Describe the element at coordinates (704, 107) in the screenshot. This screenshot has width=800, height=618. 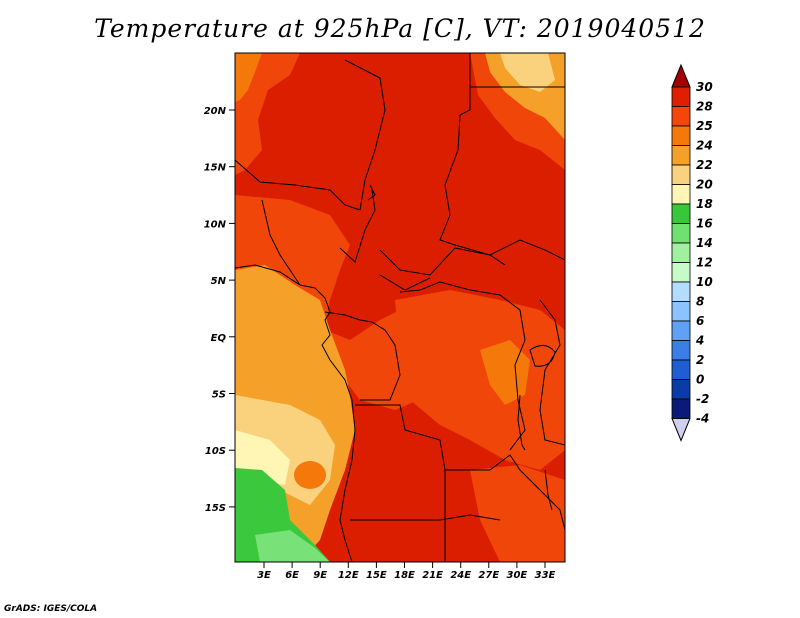
I see `colorbar-label: 28` at that location.